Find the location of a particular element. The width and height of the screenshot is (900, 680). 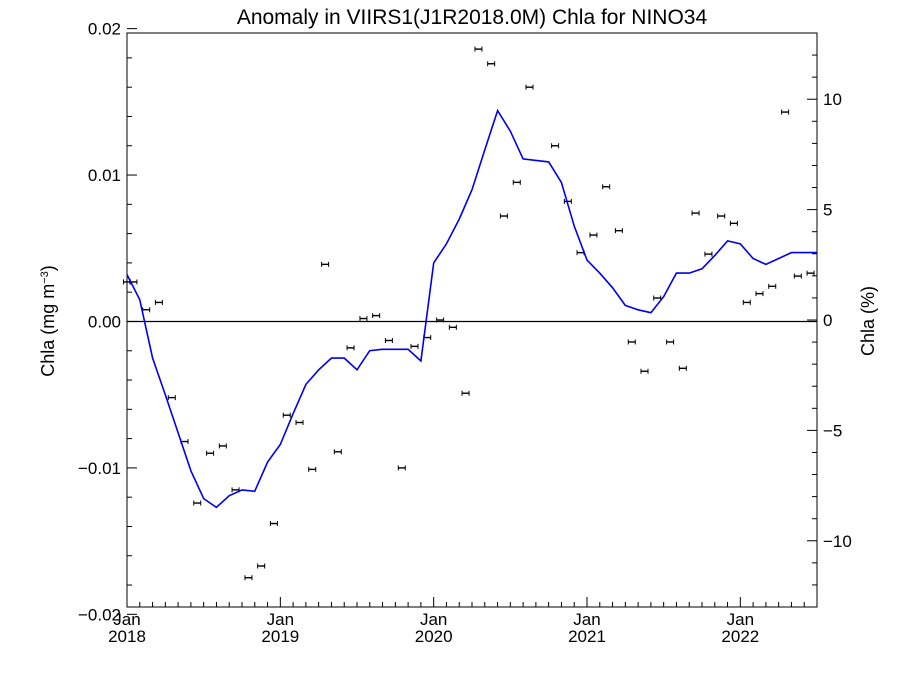

y-axis-label-left: Chla (mg m−3) is located at coordinates (48, 321).